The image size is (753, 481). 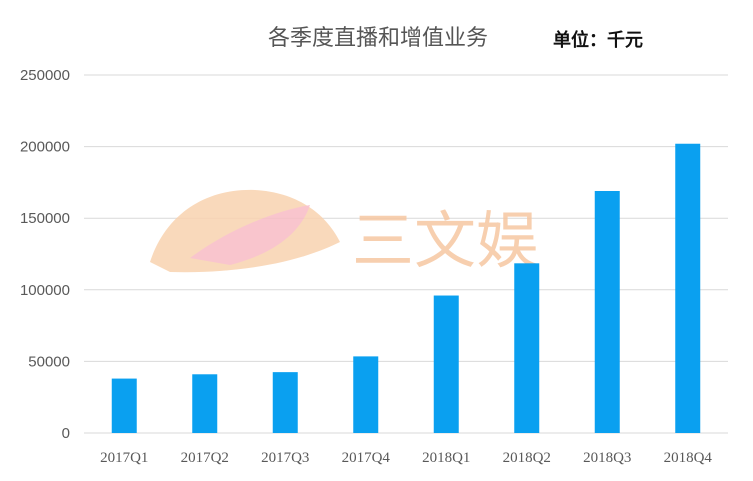 I want to click on x-tick-label: 2017Q4, so click(x=366, y=458).